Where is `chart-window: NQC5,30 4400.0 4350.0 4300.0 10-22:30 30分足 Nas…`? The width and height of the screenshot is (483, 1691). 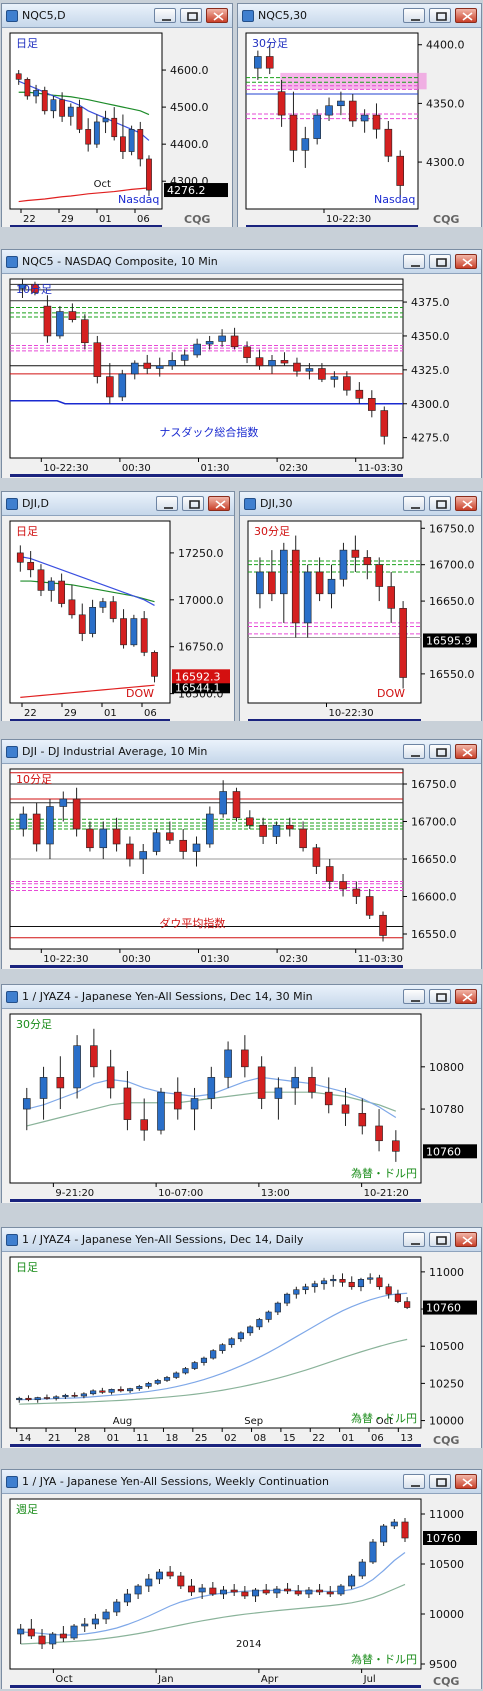
chart-window: NQC5,30 4400.0 4350.0 4300.0 10-22:30 30分足 Nas… is located at coordinates (359, 115).